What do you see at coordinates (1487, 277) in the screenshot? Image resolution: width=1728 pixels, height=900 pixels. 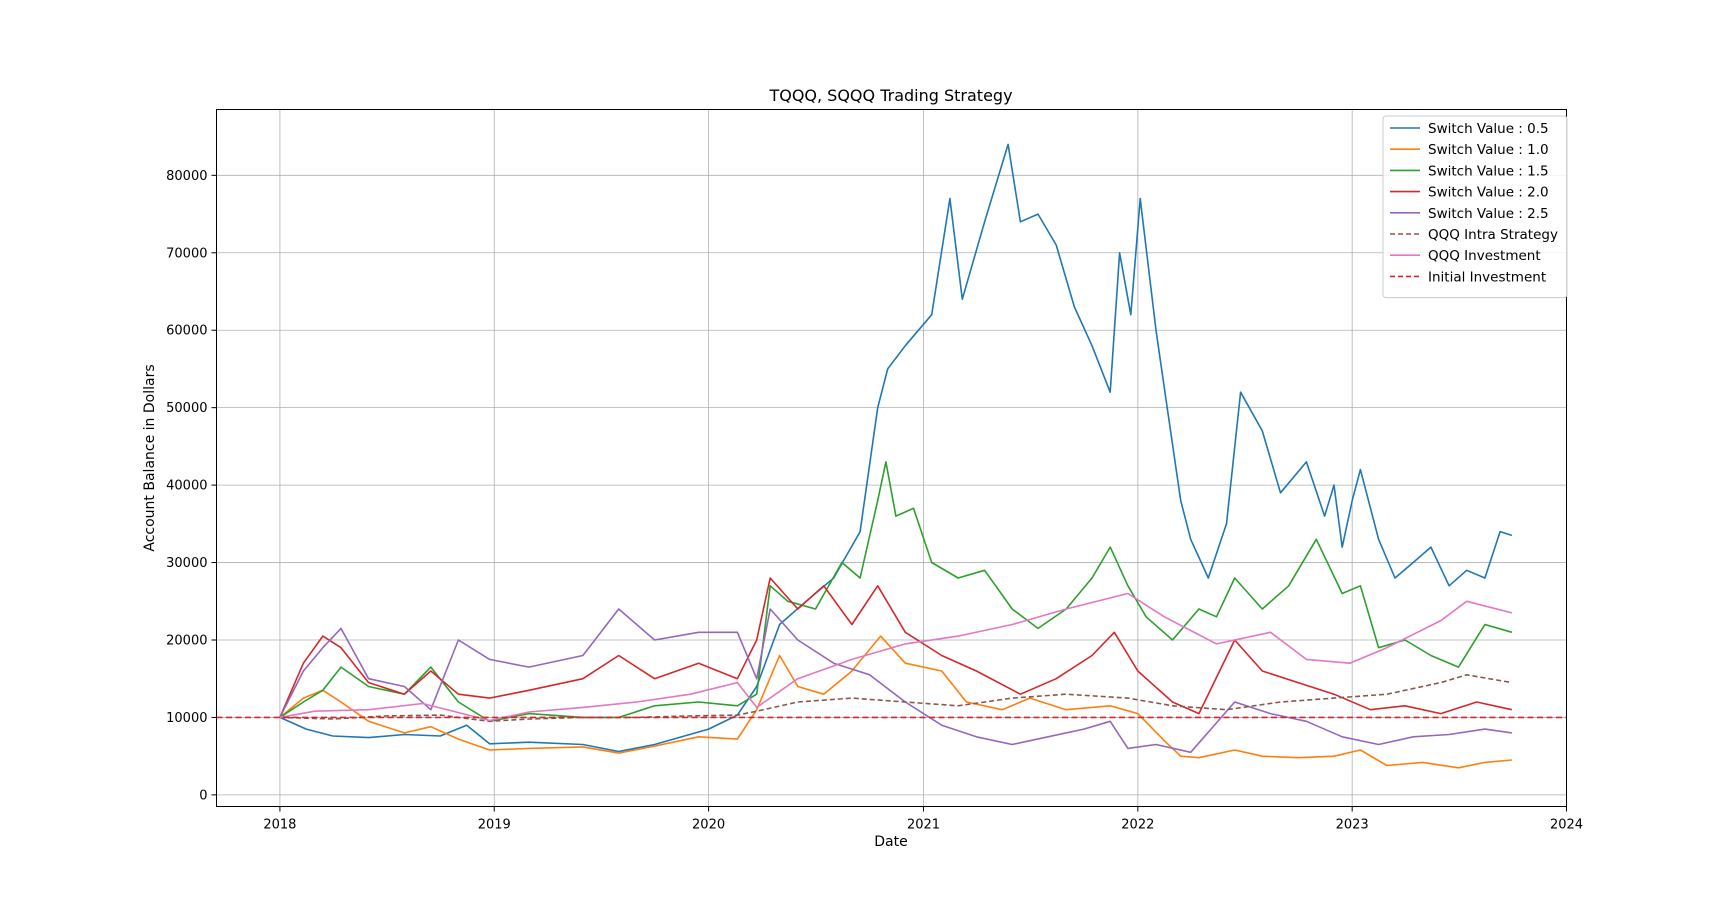 I see `legend-label: Initial Investment` at bounding box center [1487, 277].